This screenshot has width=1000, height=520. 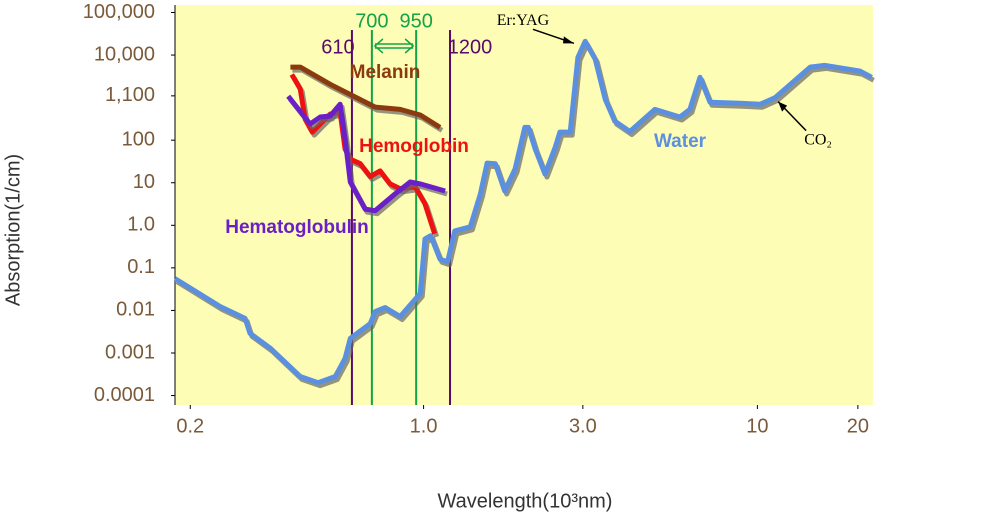 I want to click on y-axis-label: Absorption(1/cm), so click(x=13, y=230).